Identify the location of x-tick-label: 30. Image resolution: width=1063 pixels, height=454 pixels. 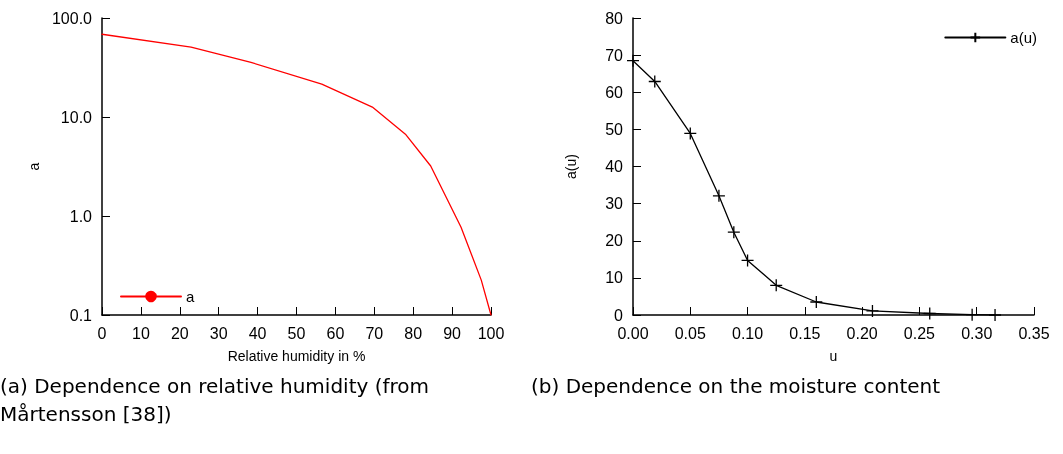
(218, 333).